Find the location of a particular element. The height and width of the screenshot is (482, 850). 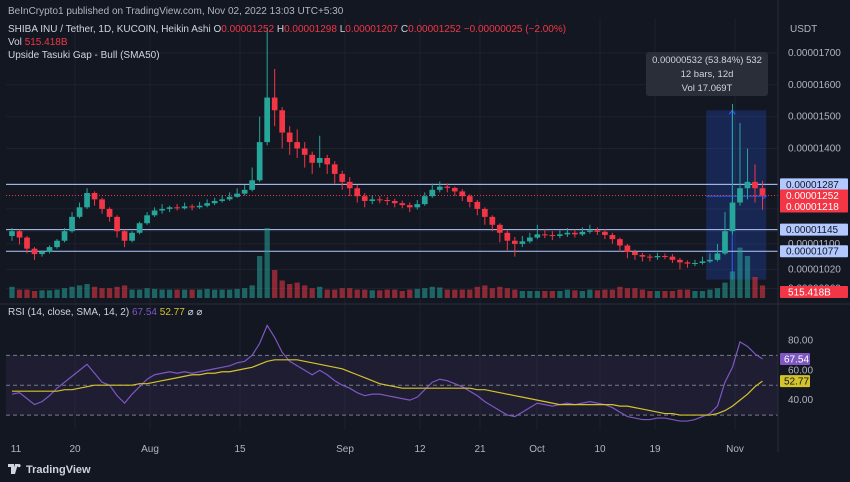

time-tick-label: 21 is located at coordinates (480, 449).